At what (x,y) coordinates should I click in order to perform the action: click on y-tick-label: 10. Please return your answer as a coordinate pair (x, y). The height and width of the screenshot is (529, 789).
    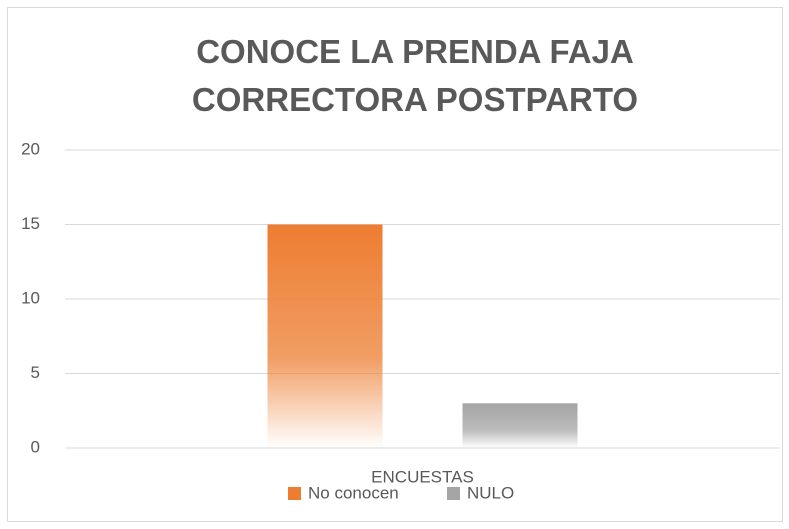
    Looking at the image, I should click on (30, 297).